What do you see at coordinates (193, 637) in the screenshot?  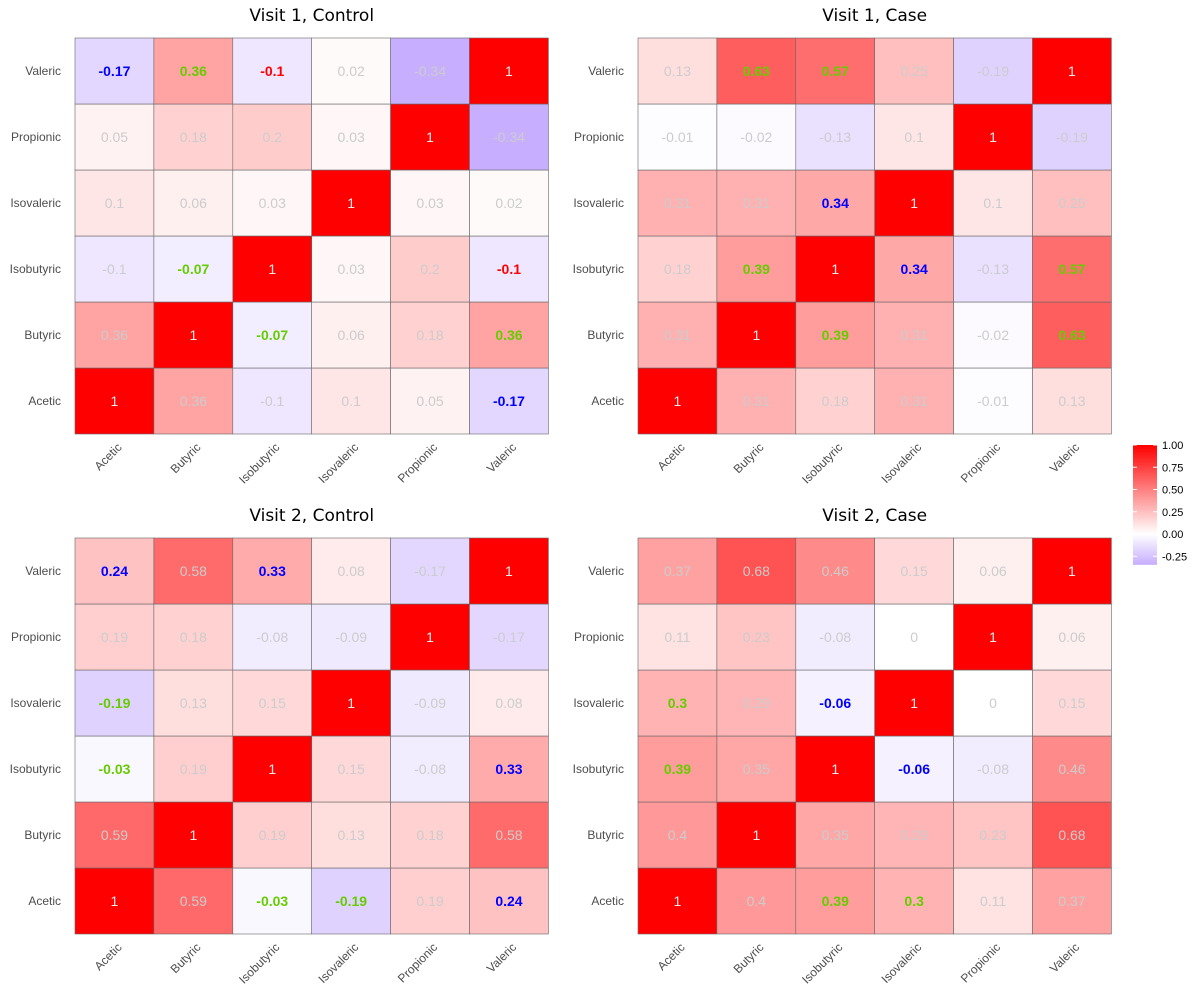 I see `cell-value-label: 0.18` at bounding box center [193, 637].